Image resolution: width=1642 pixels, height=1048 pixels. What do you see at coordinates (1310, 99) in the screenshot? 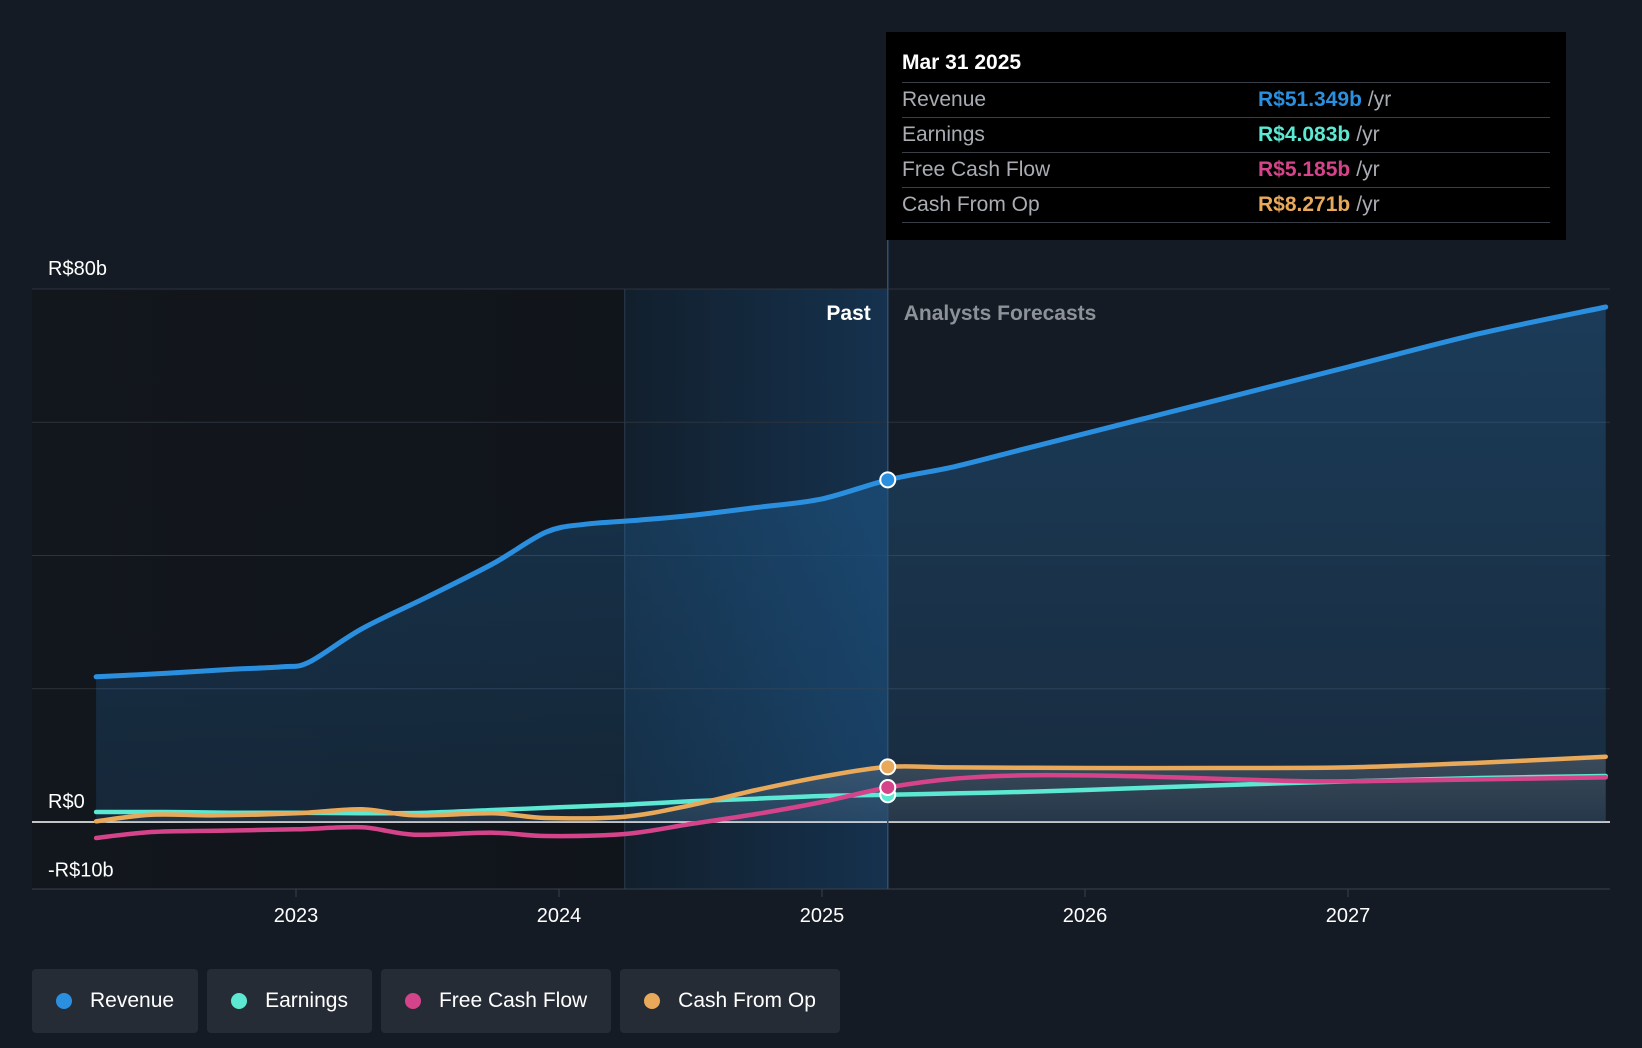
I see `tooltip-value: R$51.349b` at bounding box center [1310, 99].